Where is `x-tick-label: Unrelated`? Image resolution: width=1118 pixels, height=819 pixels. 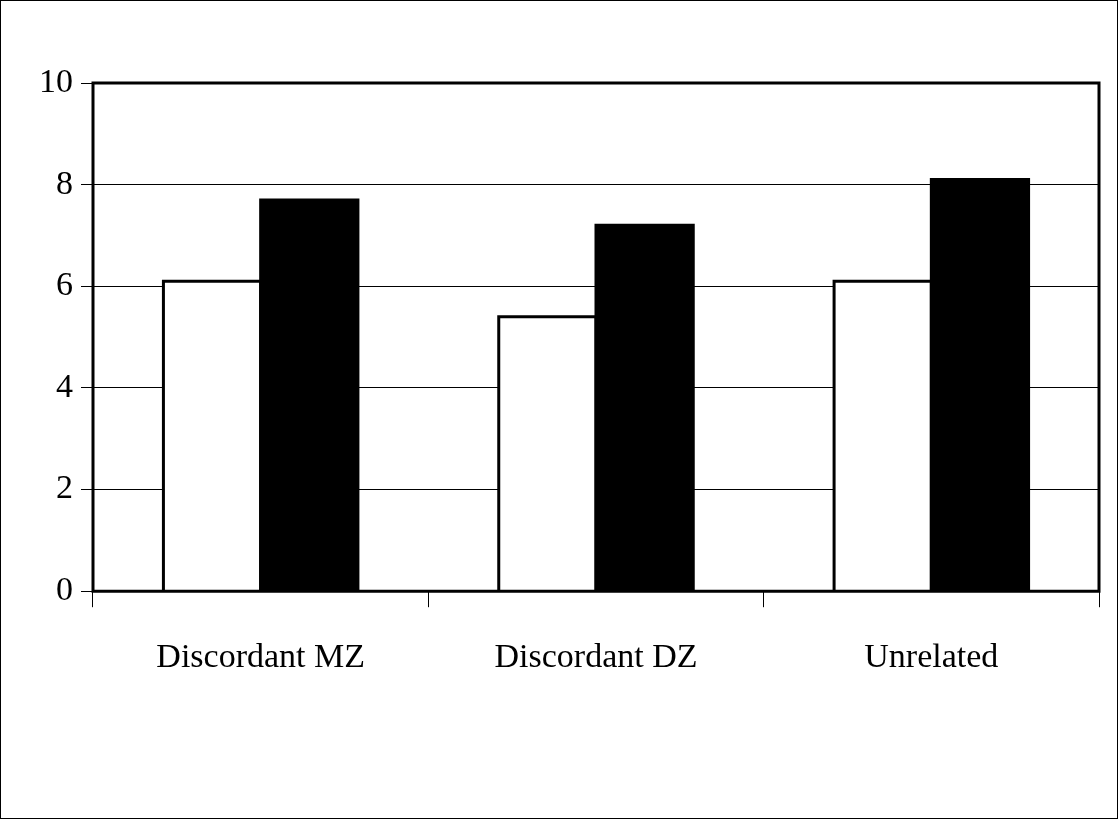 x-tick-label: Unrelated is located at coordinates (931, 655).